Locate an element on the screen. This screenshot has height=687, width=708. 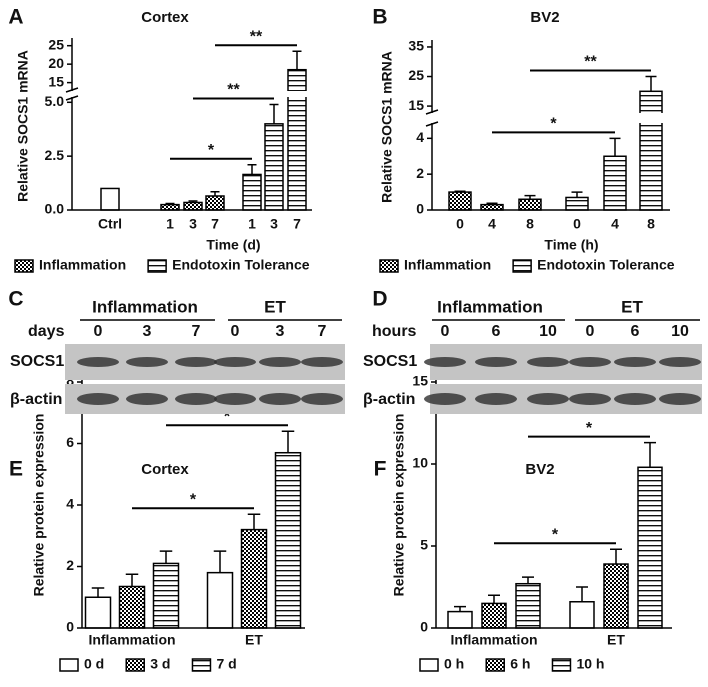
y-tick-label: 8 is located at coordinates (70, 381).